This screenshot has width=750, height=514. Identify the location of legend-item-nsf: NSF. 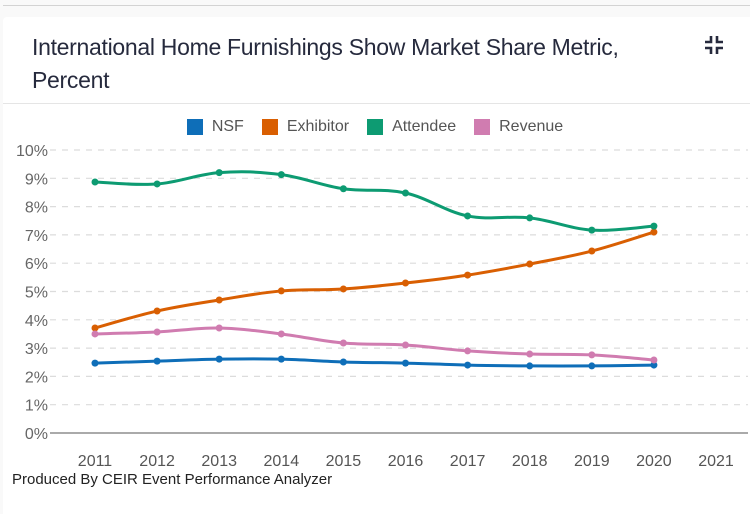
(215, 127).